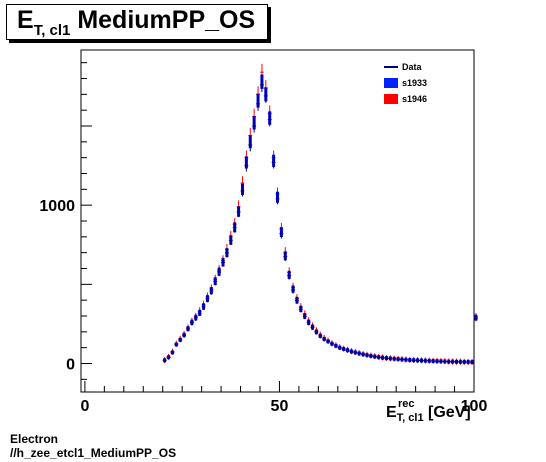  I want to click on y-tick-label: 1000, so click(57, 206).